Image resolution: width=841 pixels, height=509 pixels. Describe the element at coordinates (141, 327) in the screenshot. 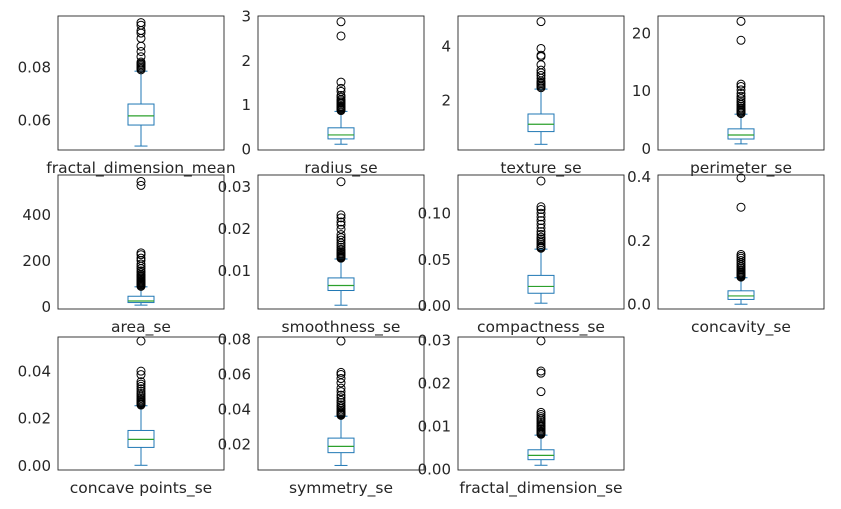

I see `x-axis-label: area_se` at that location.